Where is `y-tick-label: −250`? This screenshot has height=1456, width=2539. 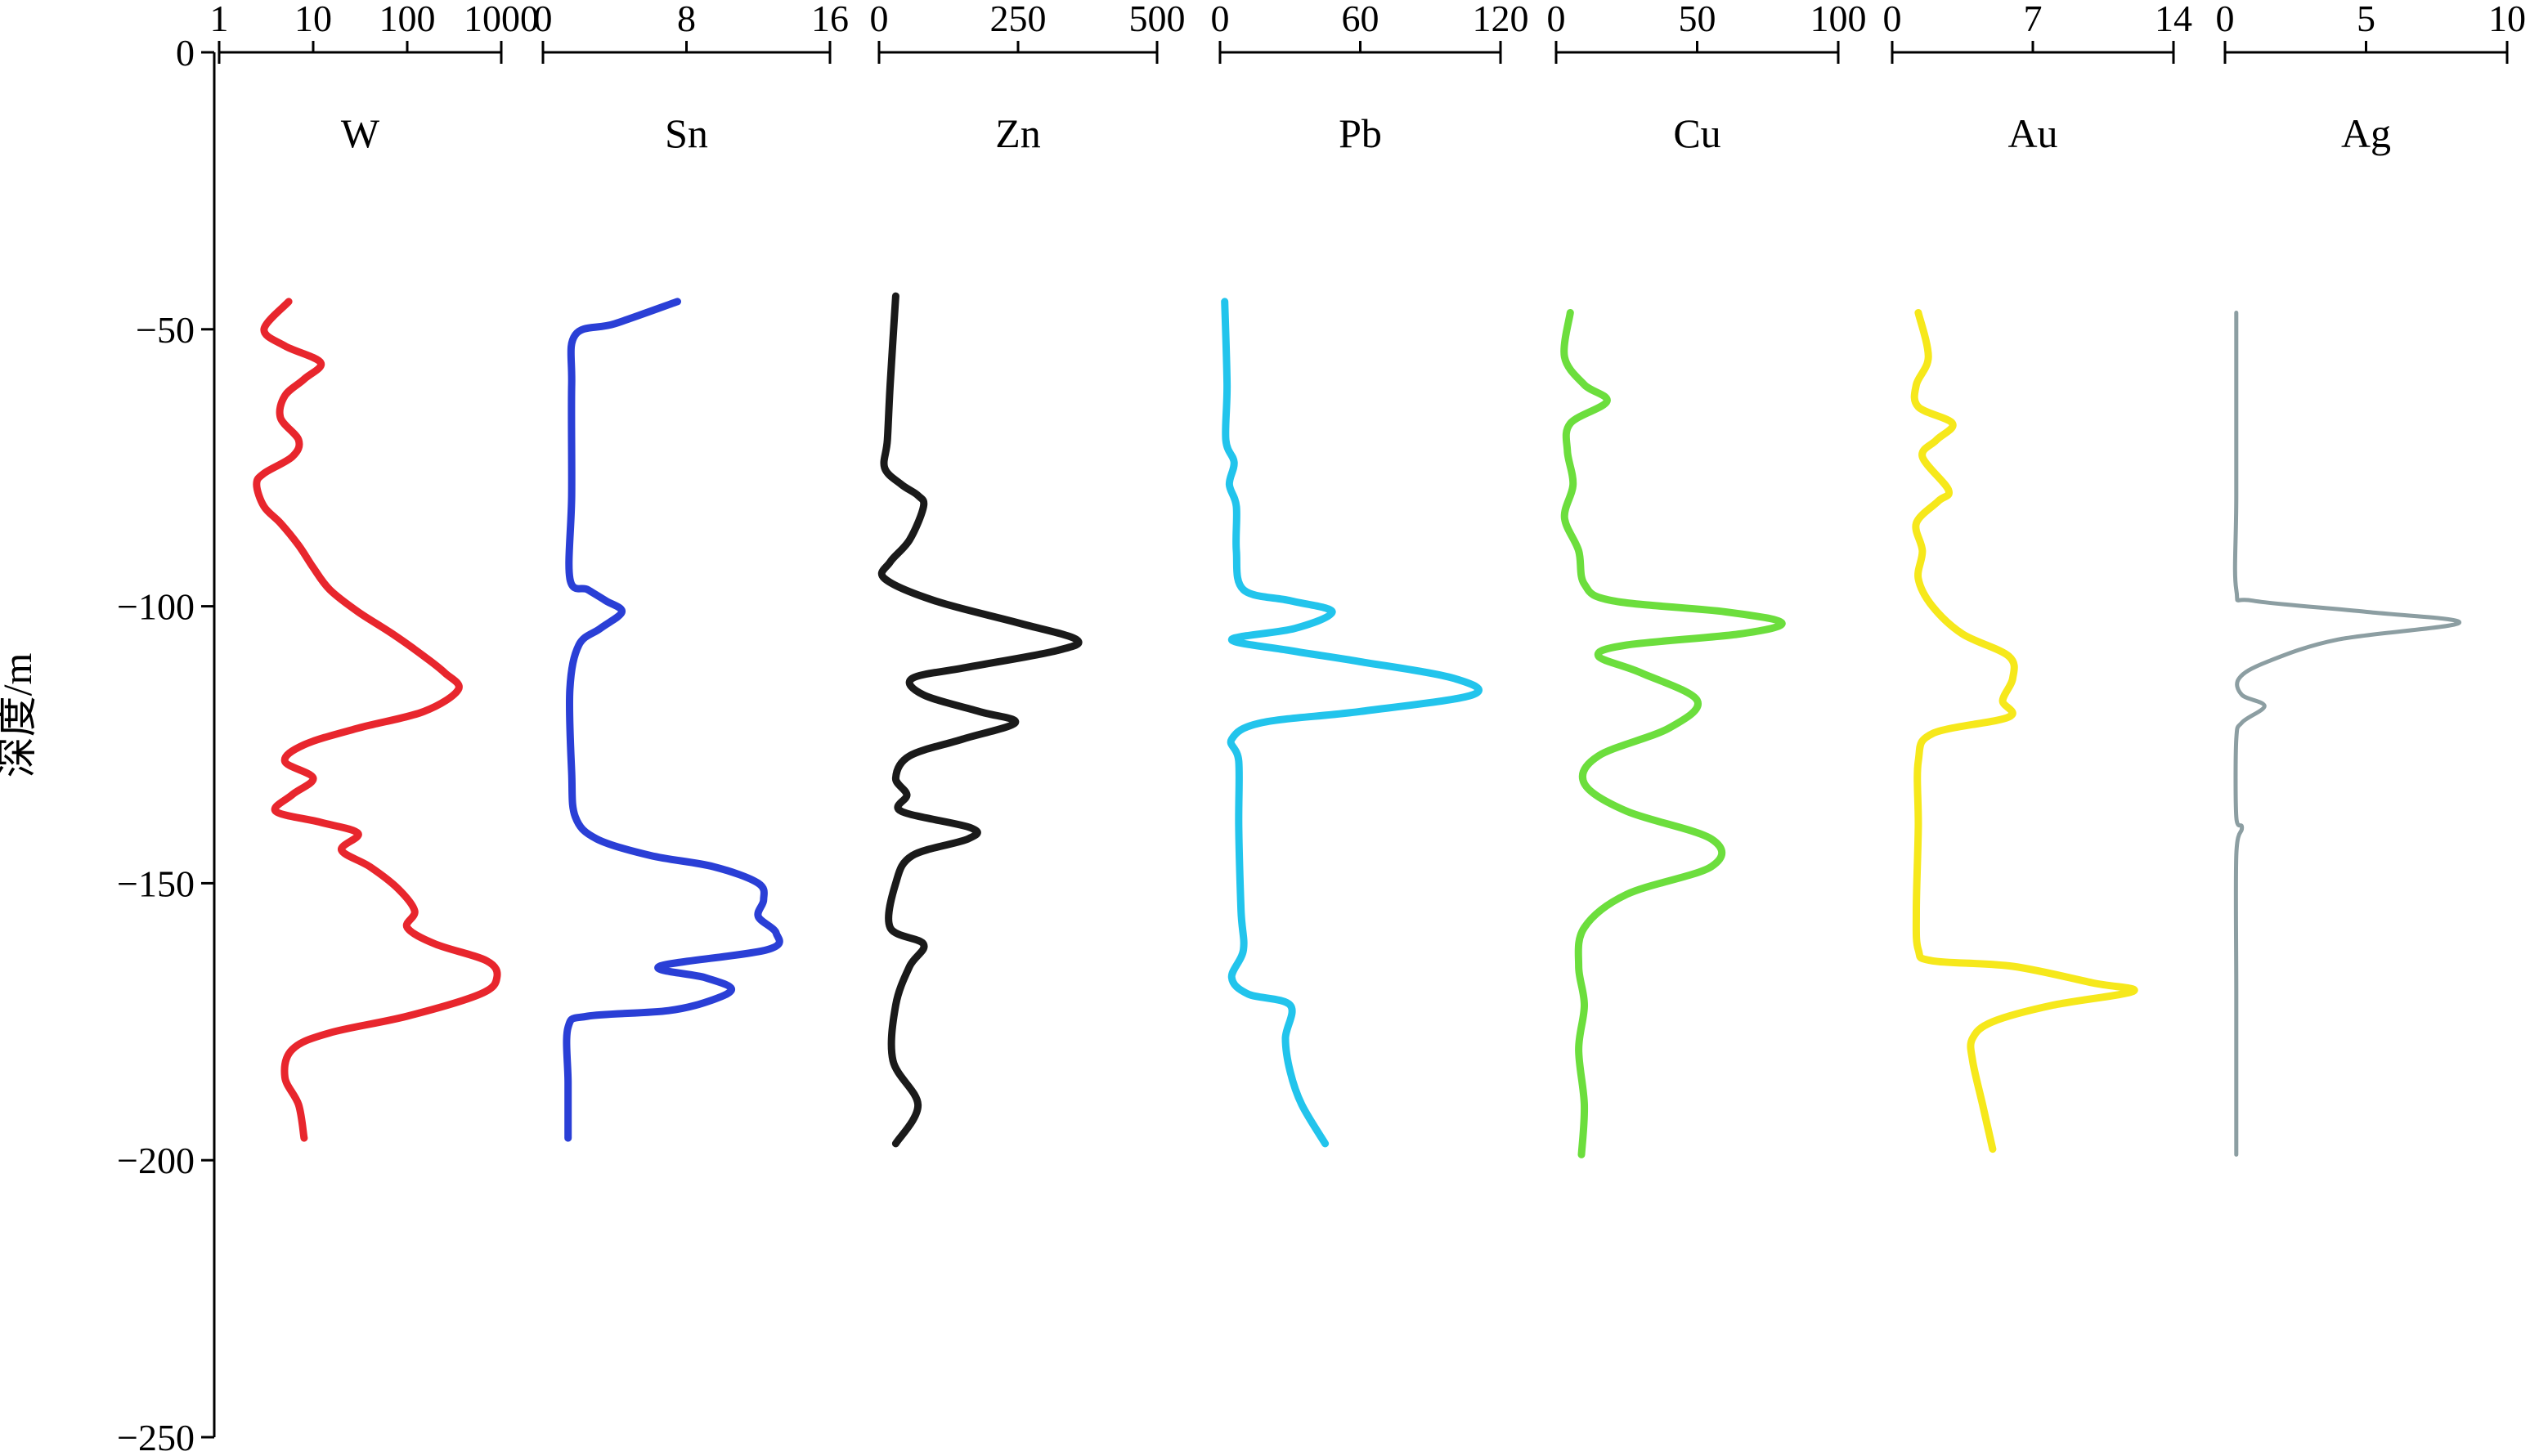 y-tick-label: −250 is located at coordinates (156, 1436).